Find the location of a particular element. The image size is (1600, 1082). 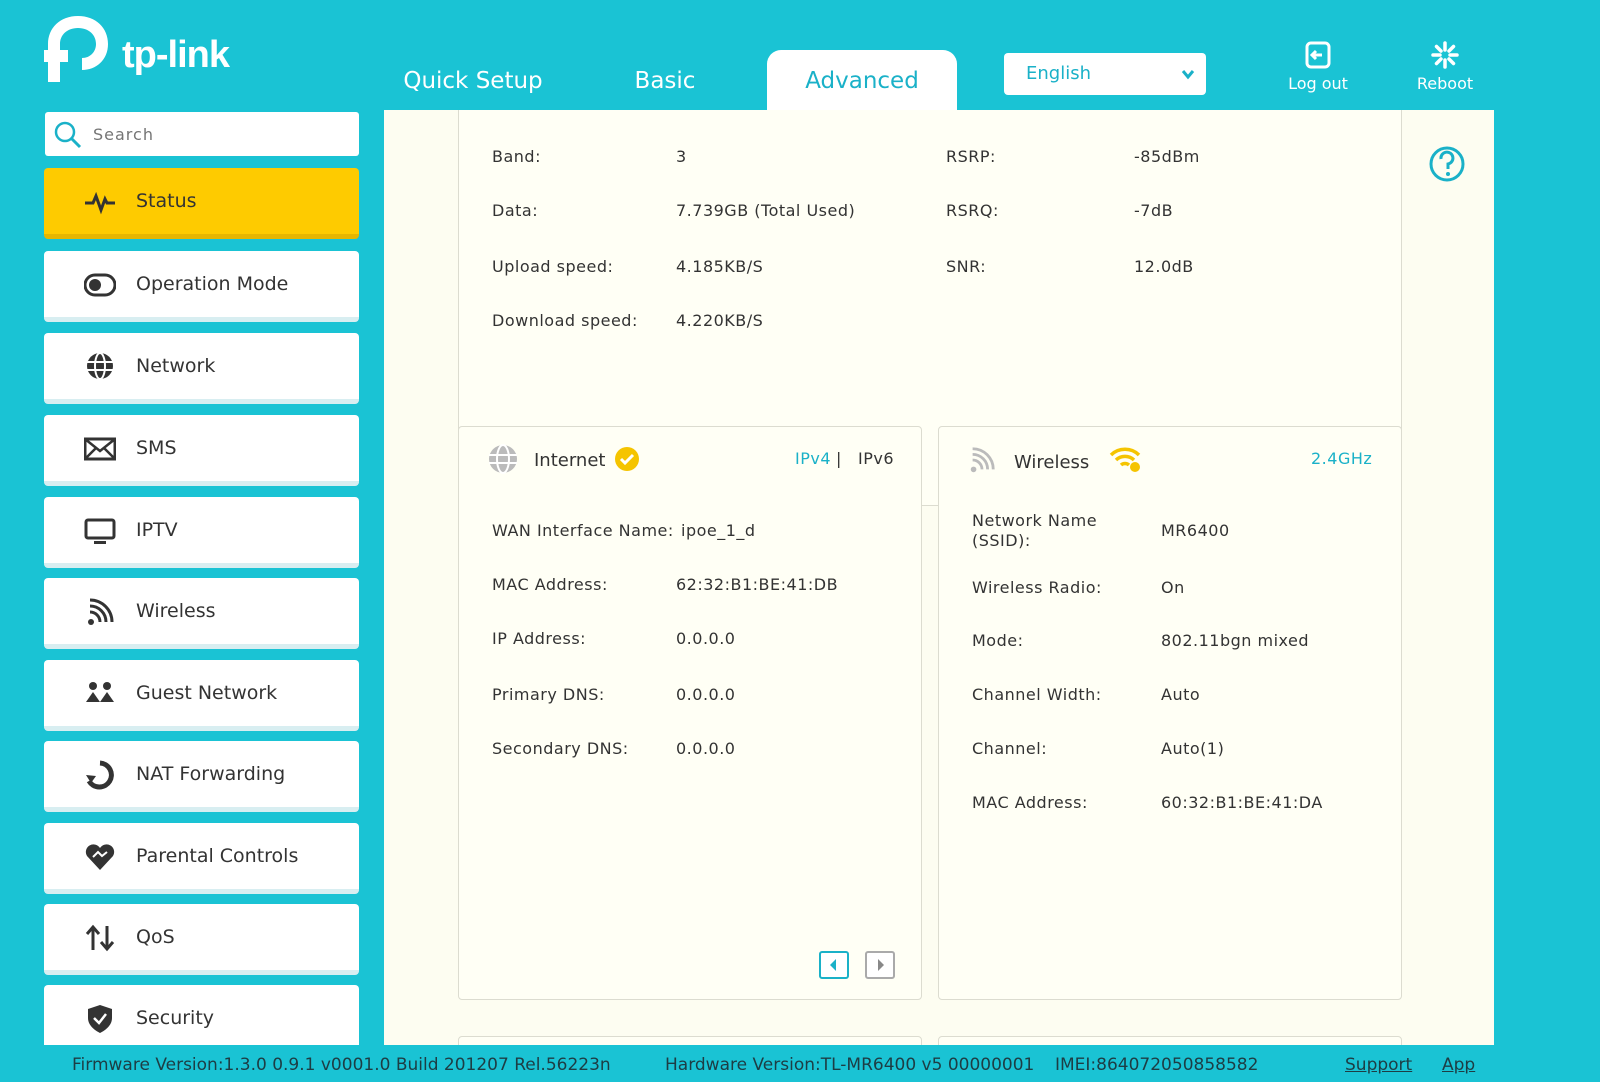

sidebar-item-label: Parental Controls is located at coordinates (217, 856).